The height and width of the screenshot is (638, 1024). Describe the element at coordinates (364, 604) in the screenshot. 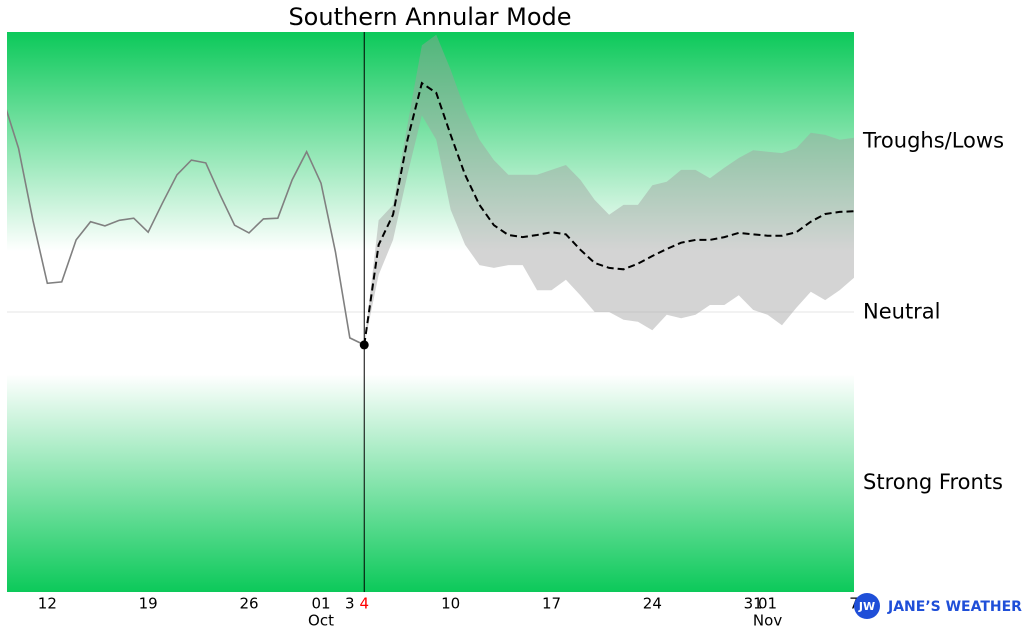

I see `x-tick-label: 4` at that location.